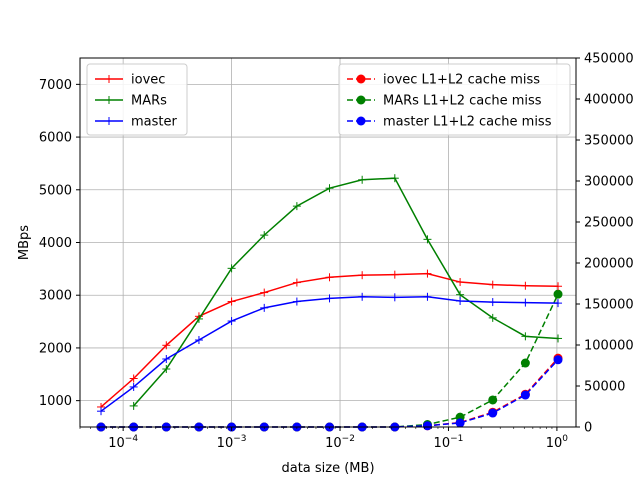 The width and height of the screenshot is (640, 480). What do you see at coordinates (149, 101) in the screenshot?
I see `legend-label: MARs` at bounding box center [149, 101].